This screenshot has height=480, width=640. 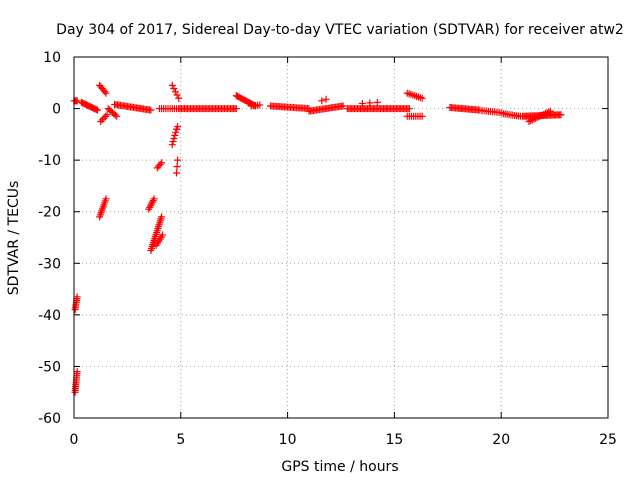 What do you see at coordinates (339, 467) in the screenshot?
I see `x-axis-label: GPS time / hours` at bounding box center [339, 467].